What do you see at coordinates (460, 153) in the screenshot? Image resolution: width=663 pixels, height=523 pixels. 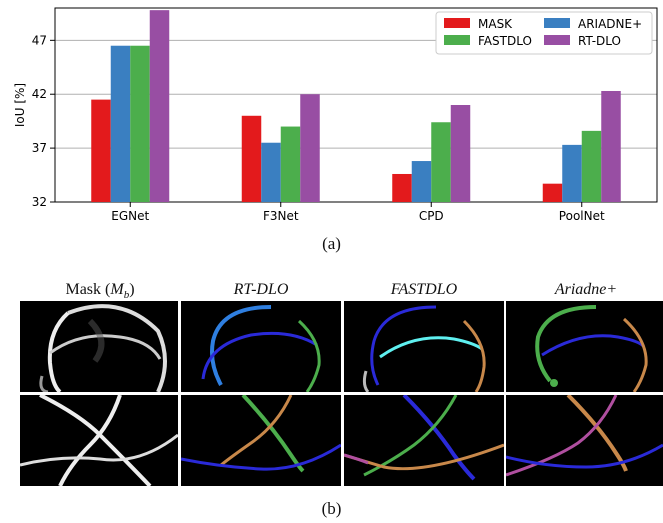 I see `bar-rtdlo-cpd` at bounding box center [460, 153].